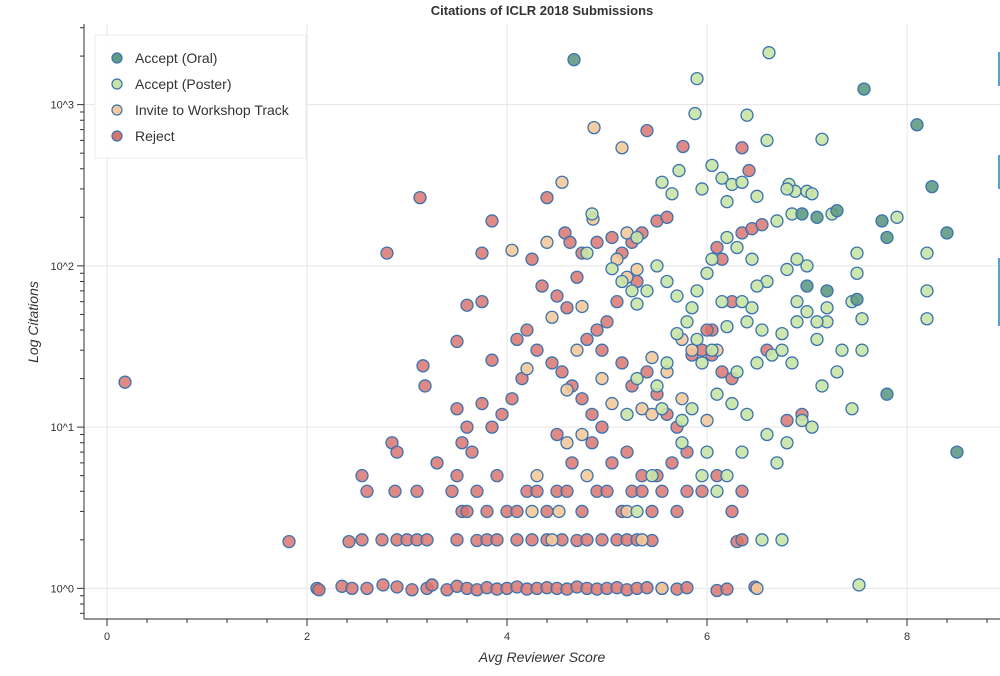 The width and height of the screenshot is (1000, 676). Describe the element at coordinates (542, 657) in the screenshot. I see `x-axis-label: Avg Reviewer Score` at that location.